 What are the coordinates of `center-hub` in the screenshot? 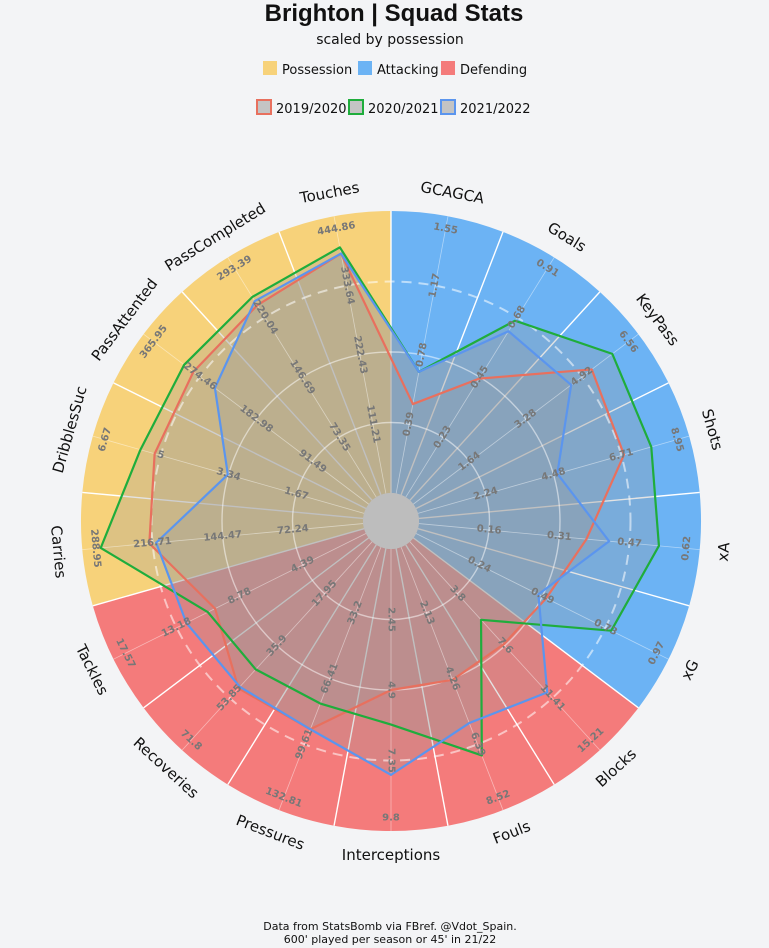 It's located at (391, 521).